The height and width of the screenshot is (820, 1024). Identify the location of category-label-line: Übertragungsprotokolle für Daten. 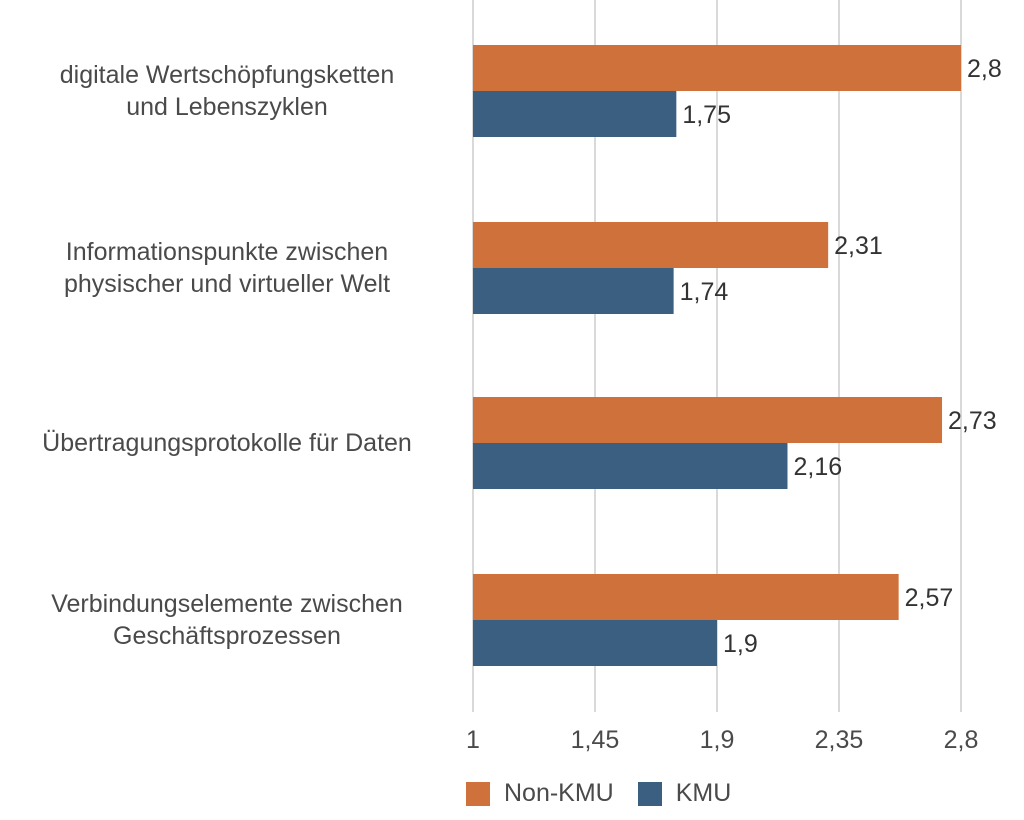
(227, 443).